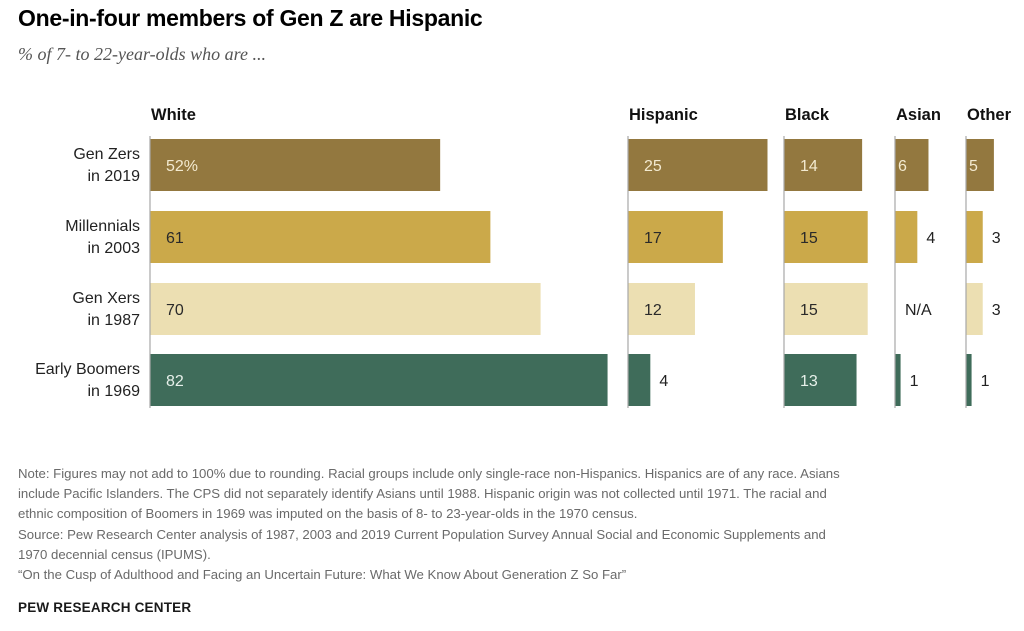 The width and height of the screenshot is (1024, 631). Describe the element at coordinates (114, 320) in the screenshot. I see `category-label: in 1987` at that location.